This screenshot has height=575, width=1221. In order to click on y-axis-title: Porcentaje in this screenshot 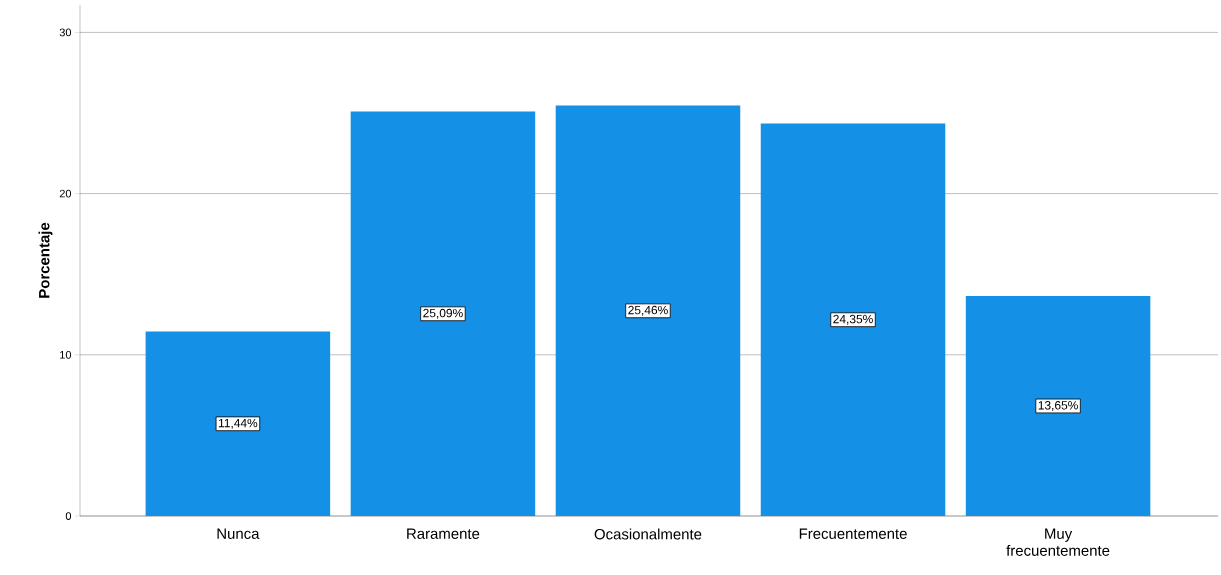, I will do `click(45, 260)`.